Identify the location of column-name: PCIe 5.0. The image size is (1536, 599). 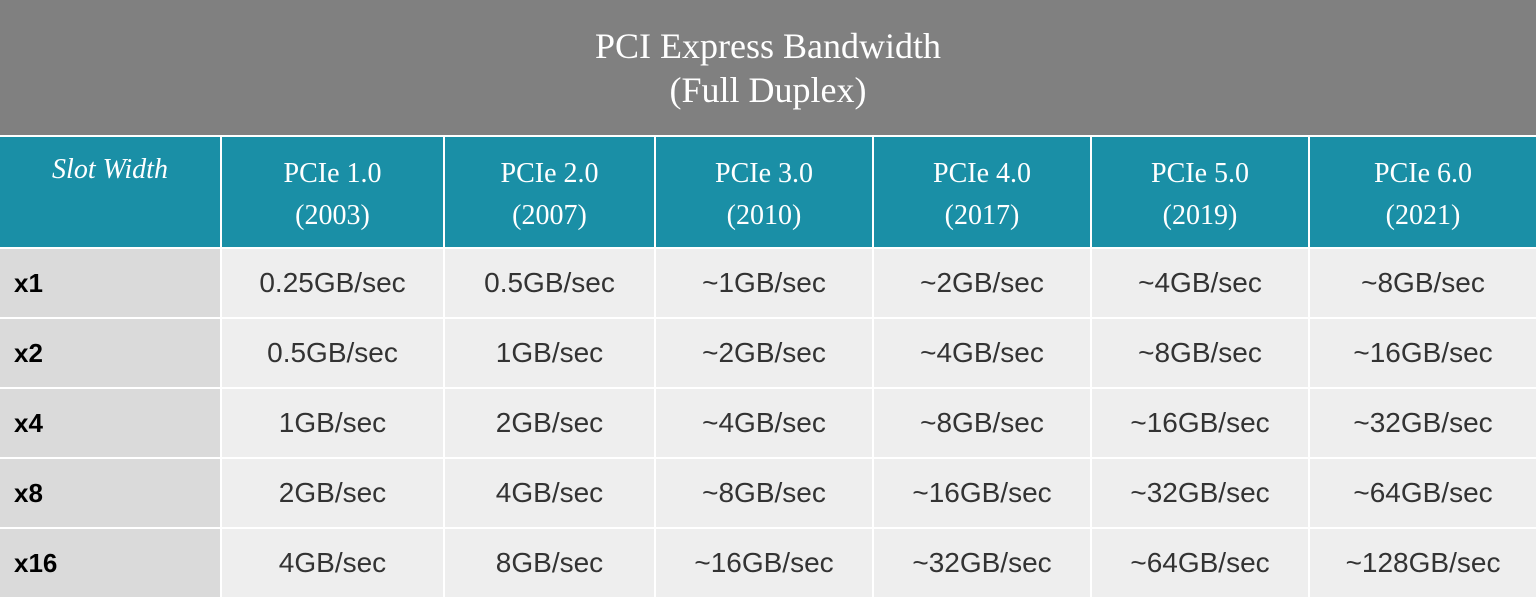
(1200, 173).